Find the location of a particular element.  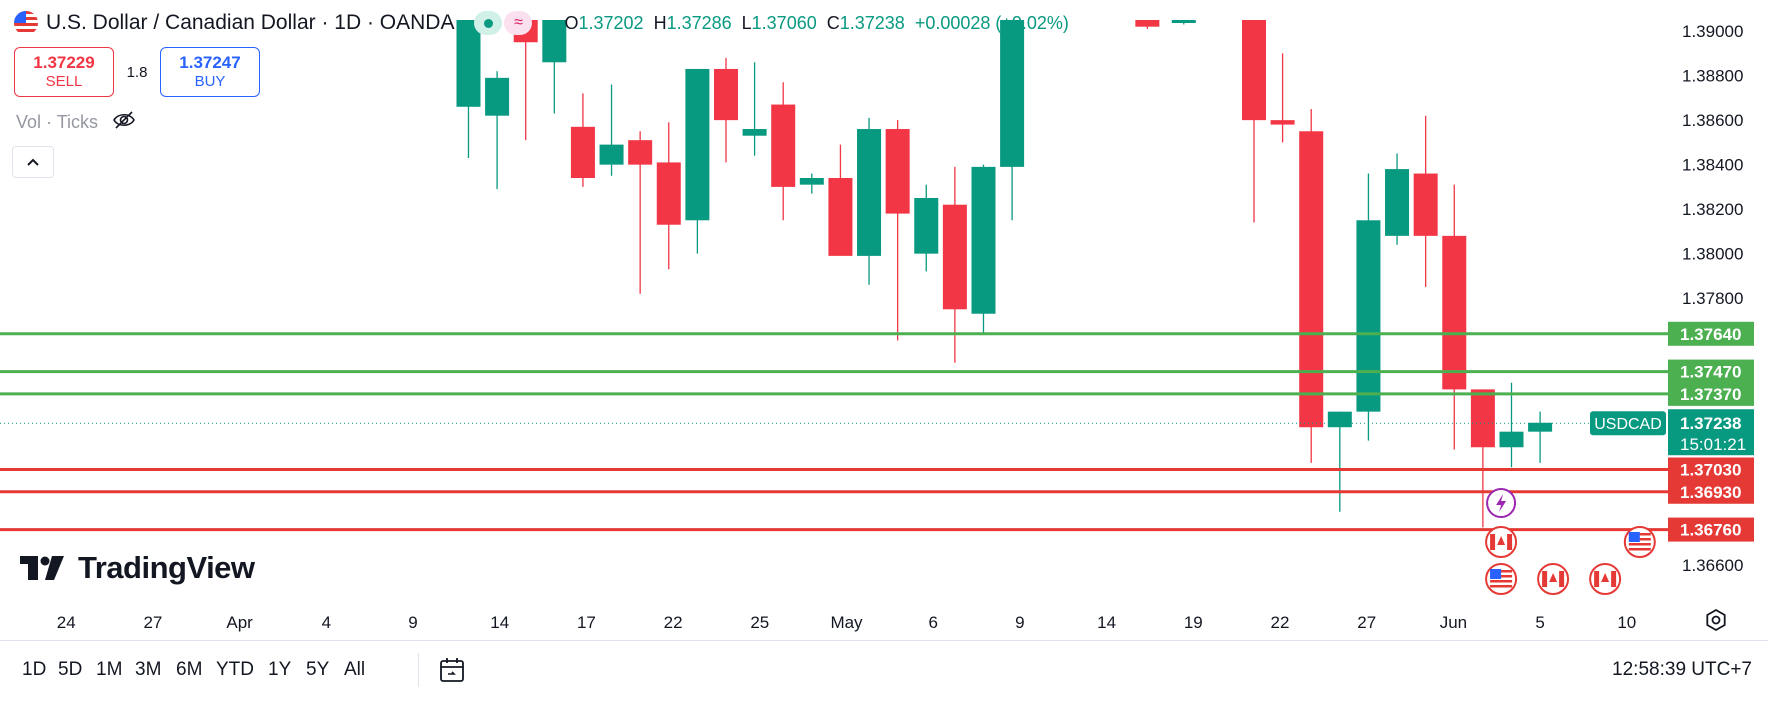

x-axis-tick: 6 is located at coordinates (932, 622).